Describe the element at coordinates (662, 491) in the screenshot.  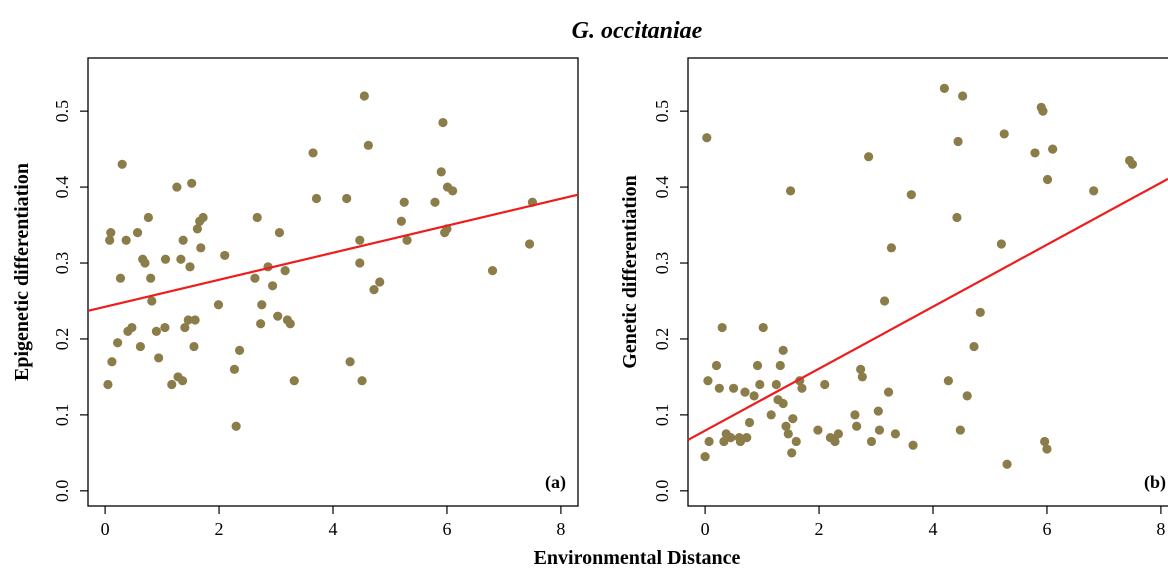
I see `panel-b-ytick-label: 0.0` at that location.